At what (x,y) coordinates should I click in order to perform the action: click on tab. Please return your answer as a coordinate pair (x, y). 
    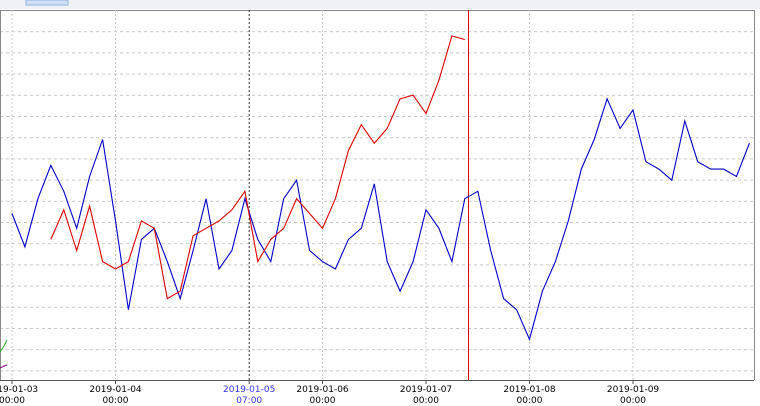
    Looking at the image, I should click on (47, 3).